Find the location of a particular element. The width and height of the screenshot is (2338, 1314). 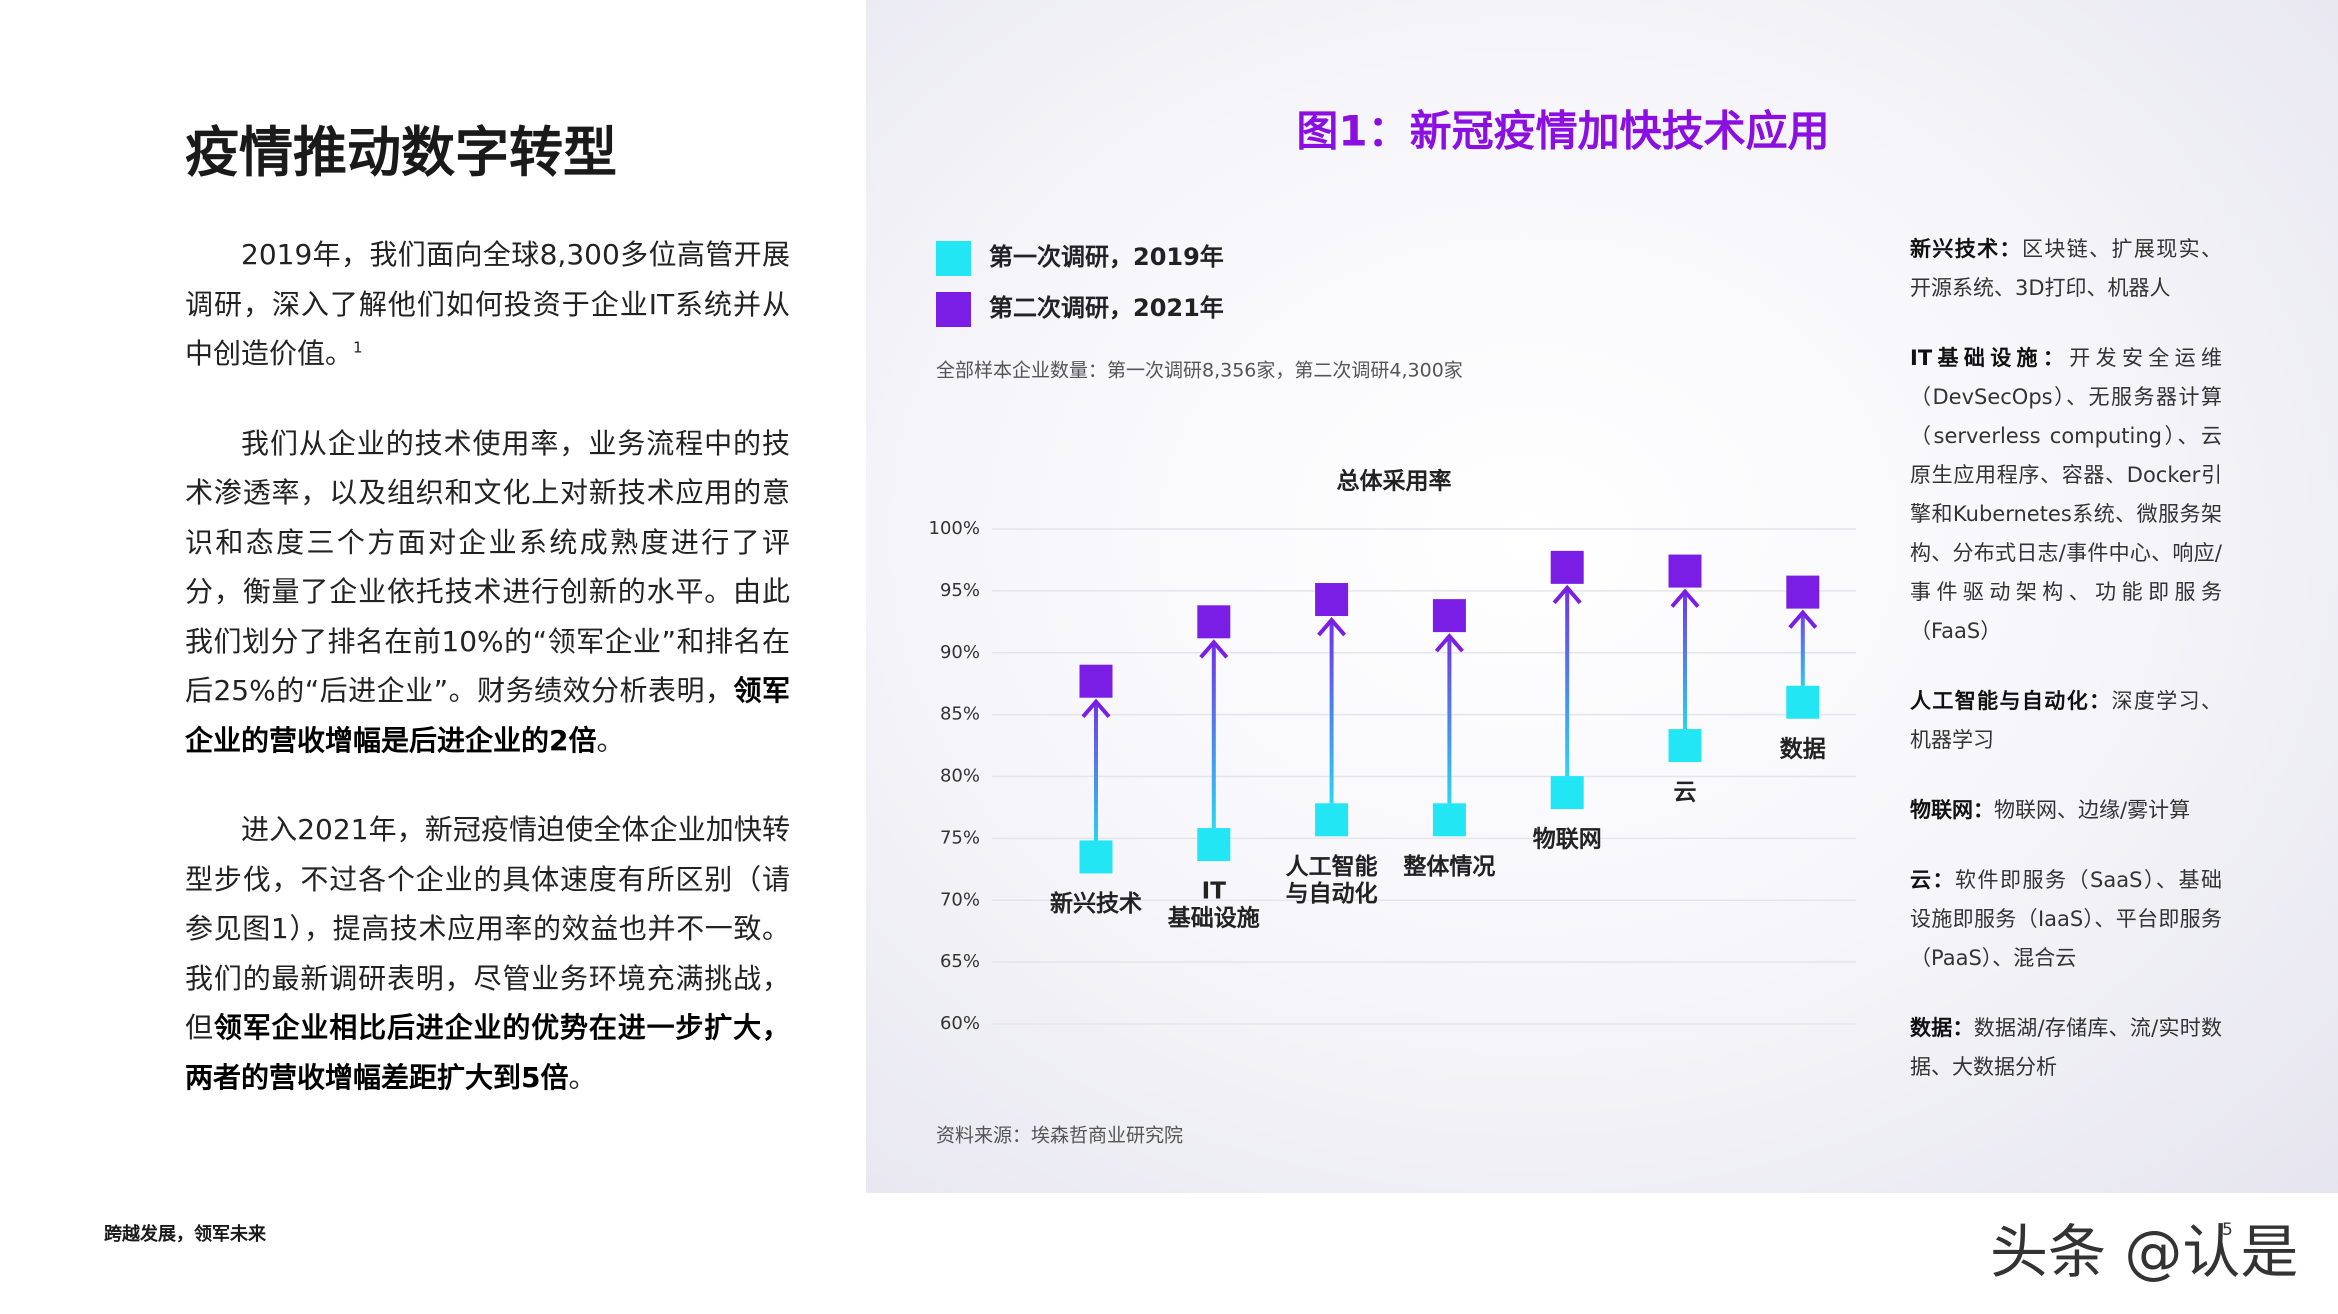

category-label: 人工智能与自动化 is located at coordinates (1332, 879).